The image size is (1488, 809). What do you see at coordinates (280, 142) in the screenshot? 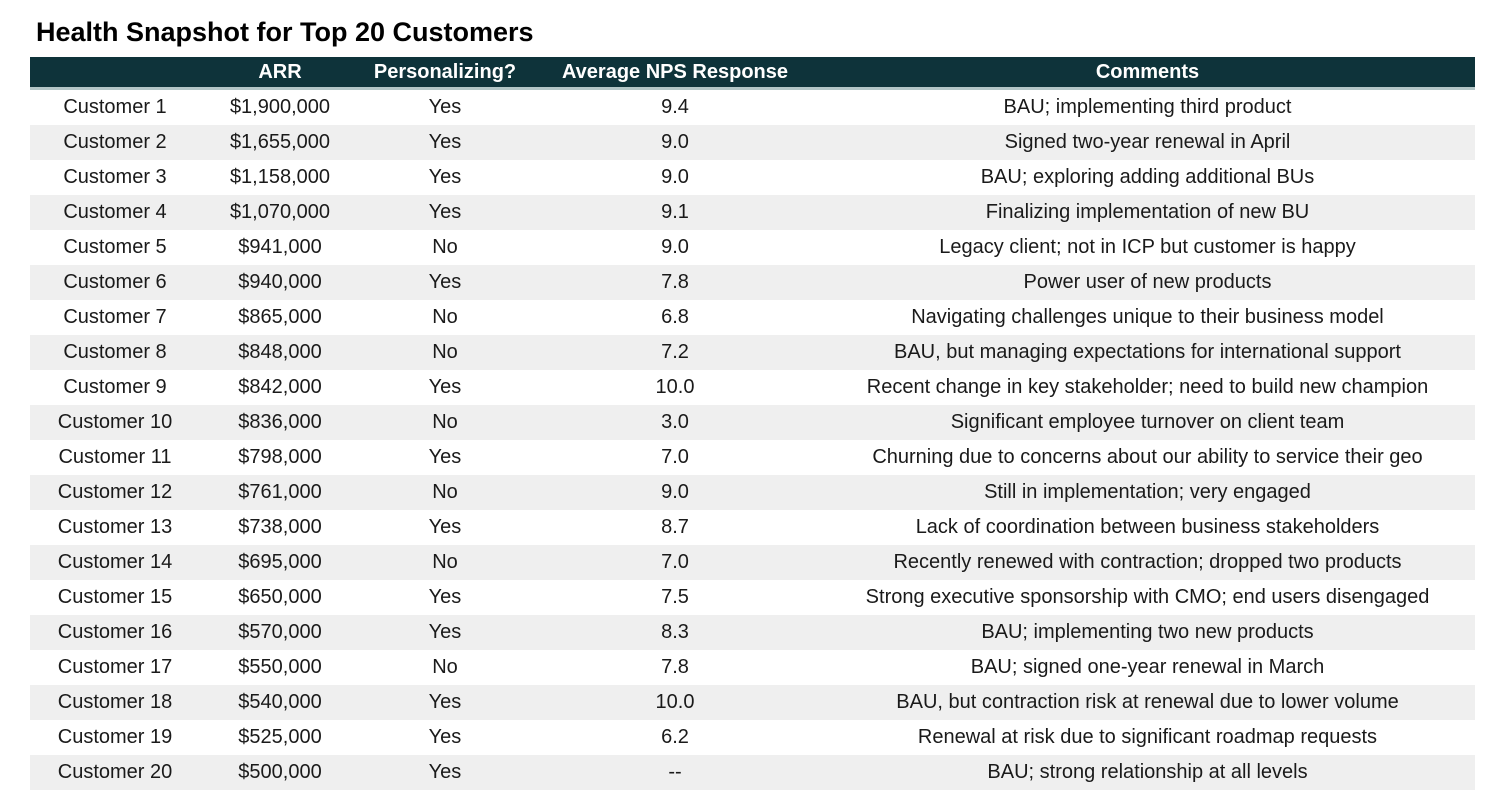
I see `arr-cell: $1,655,000` at bounding box center [280, 142].